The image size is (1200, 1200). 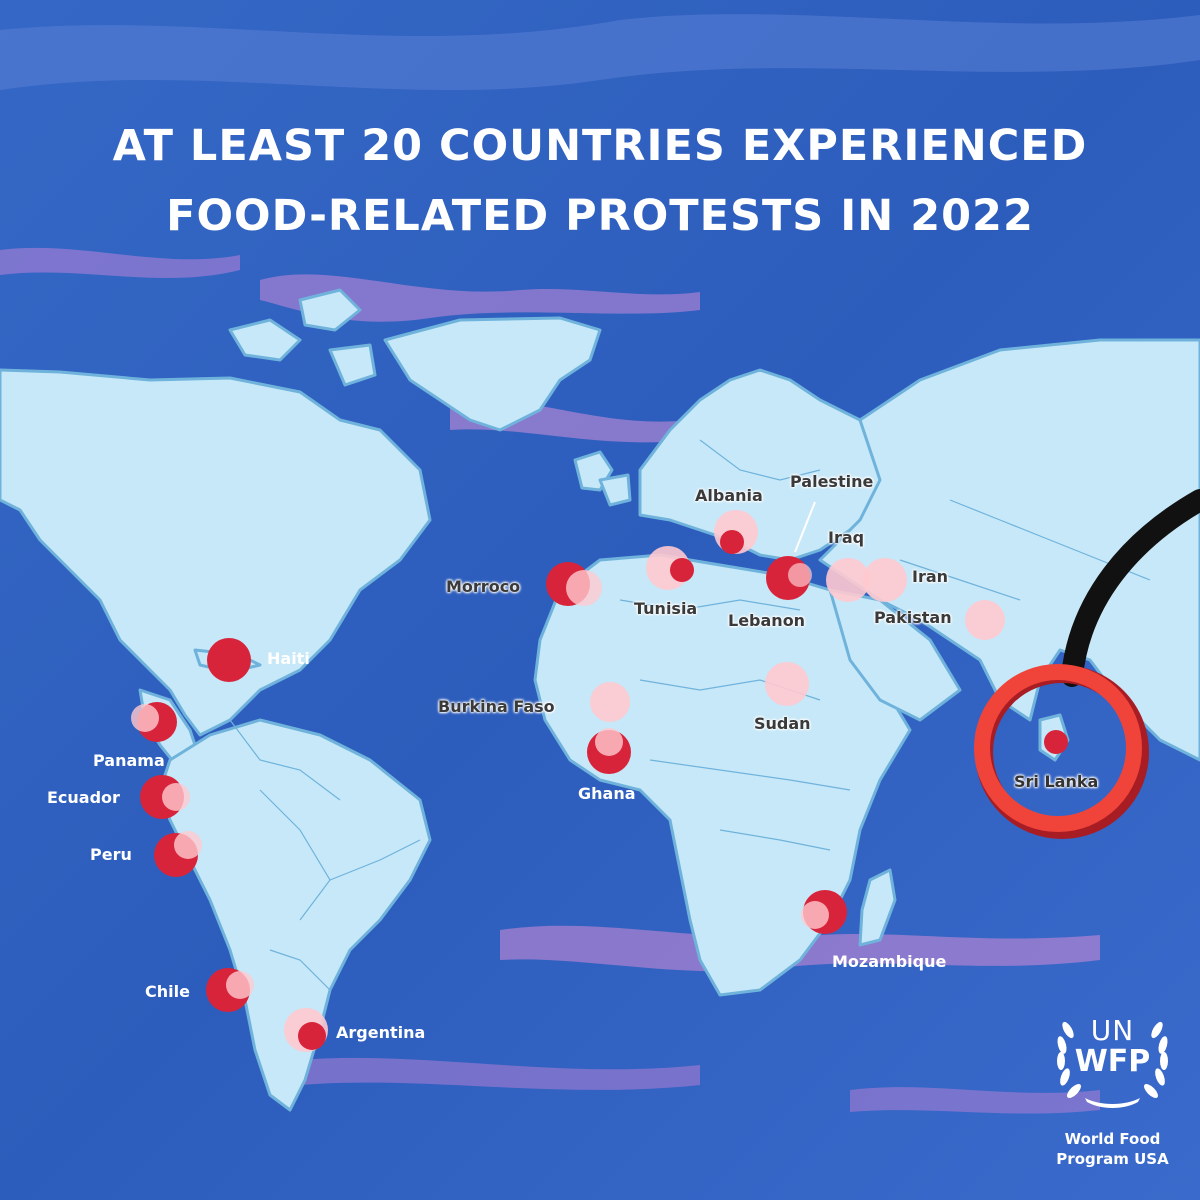 I want to click on label-sudan: Sudan, so click(x=782, y=723).